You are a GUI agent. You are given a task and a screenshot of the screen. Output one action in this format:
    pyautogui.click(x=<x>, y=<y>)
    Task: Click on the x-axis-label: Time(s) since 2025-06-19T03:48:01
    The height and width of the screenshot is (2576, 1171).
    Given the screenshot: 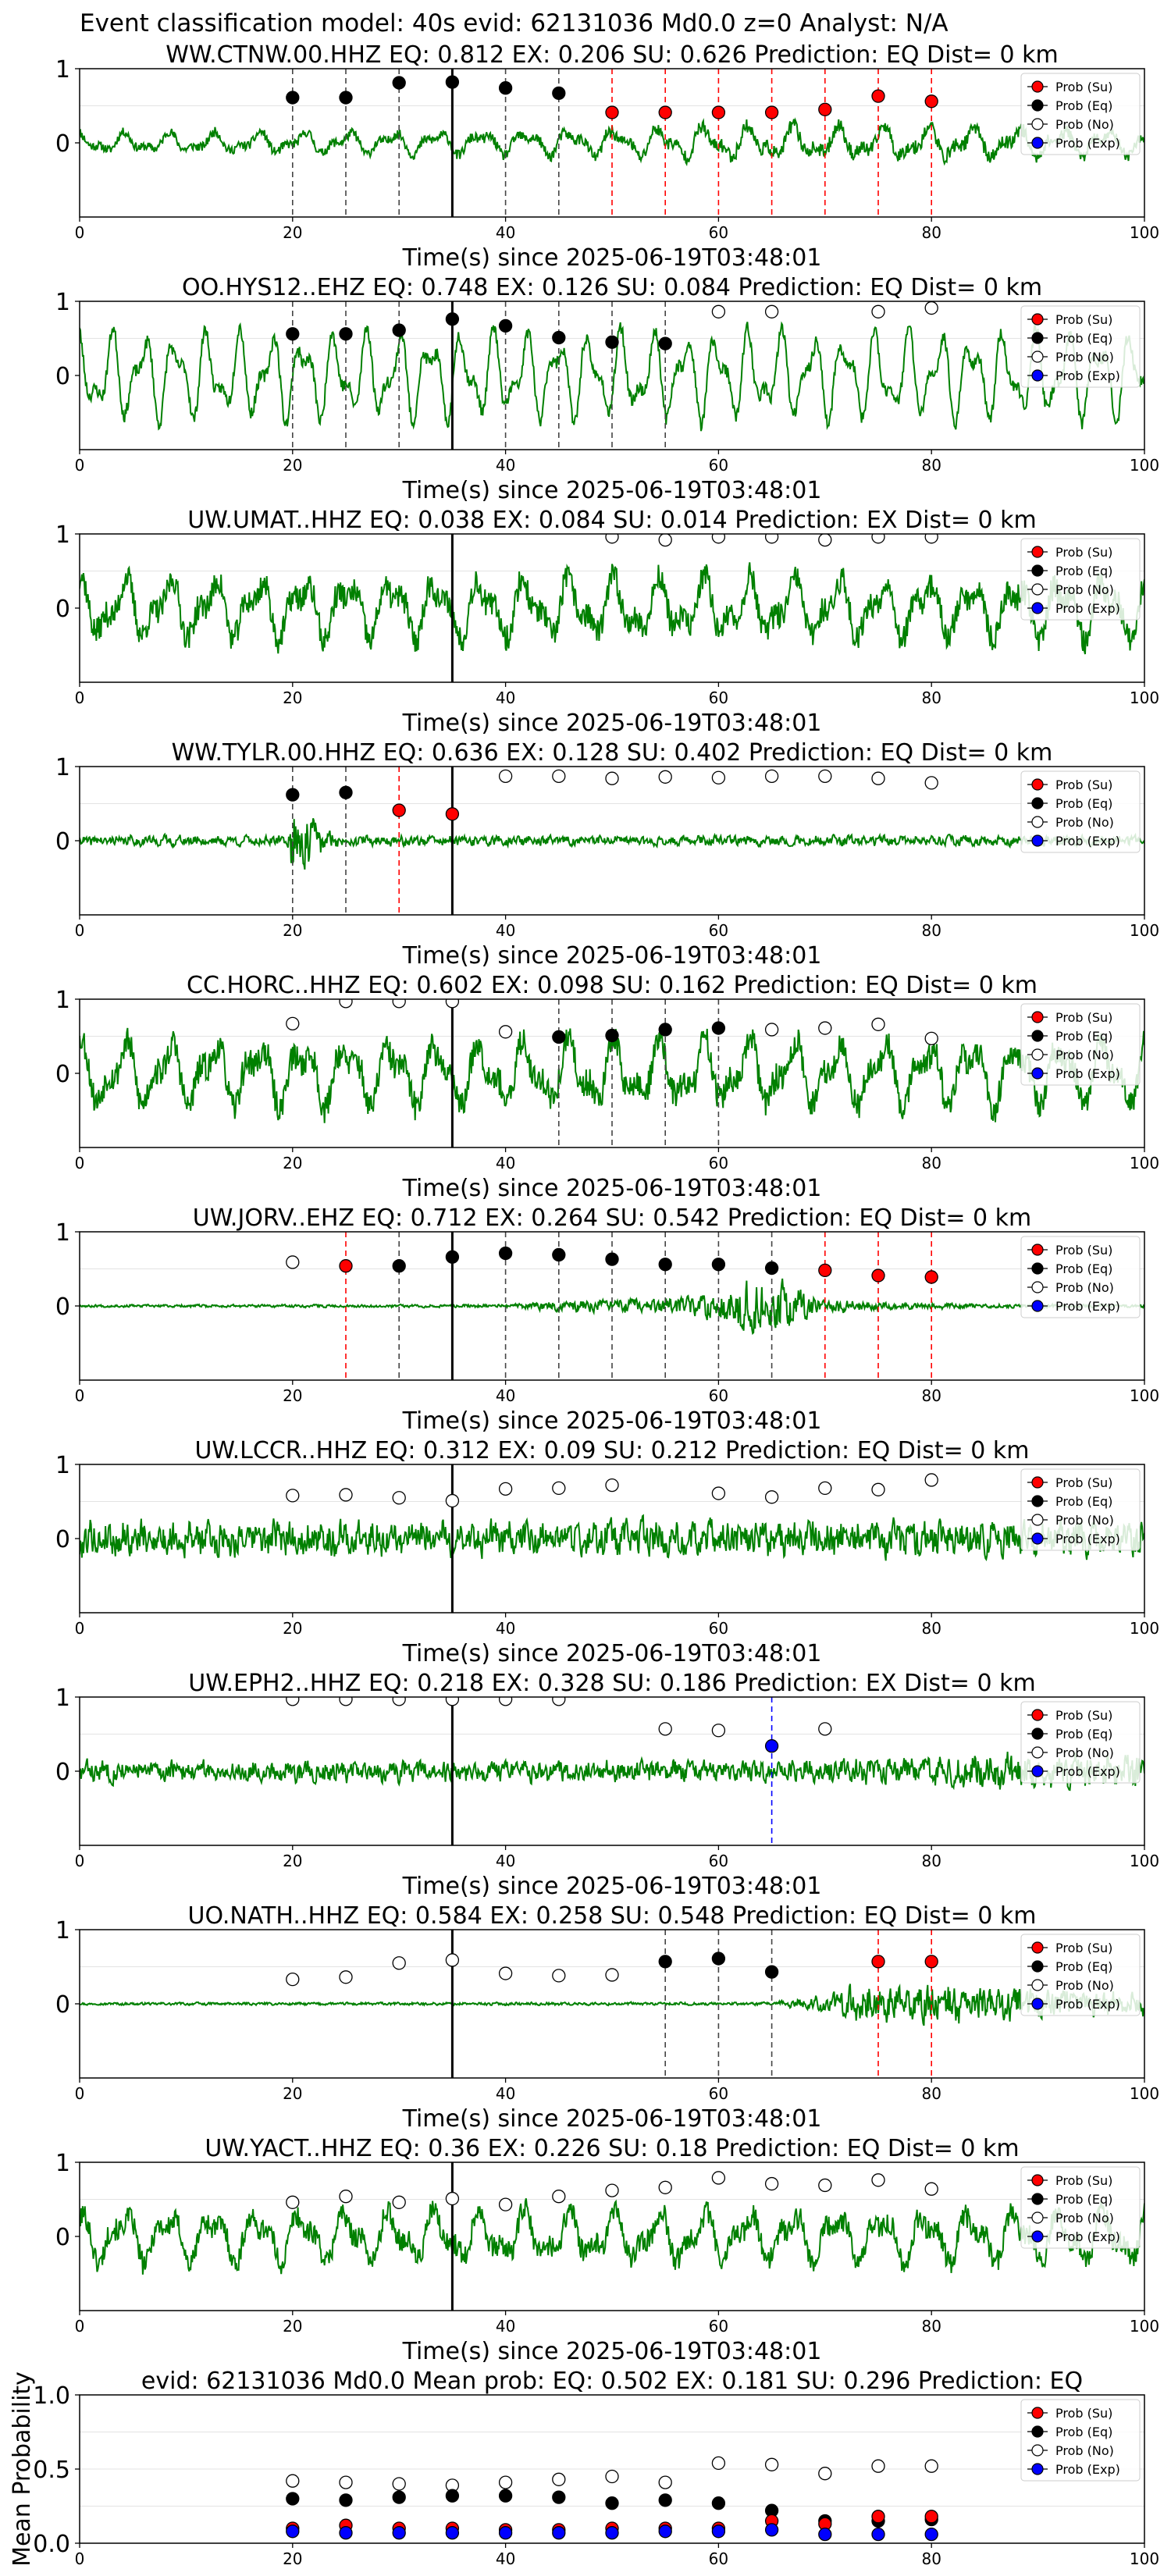 What is the action you would take?
    pyautogui.click(x=612, y=2119)
    